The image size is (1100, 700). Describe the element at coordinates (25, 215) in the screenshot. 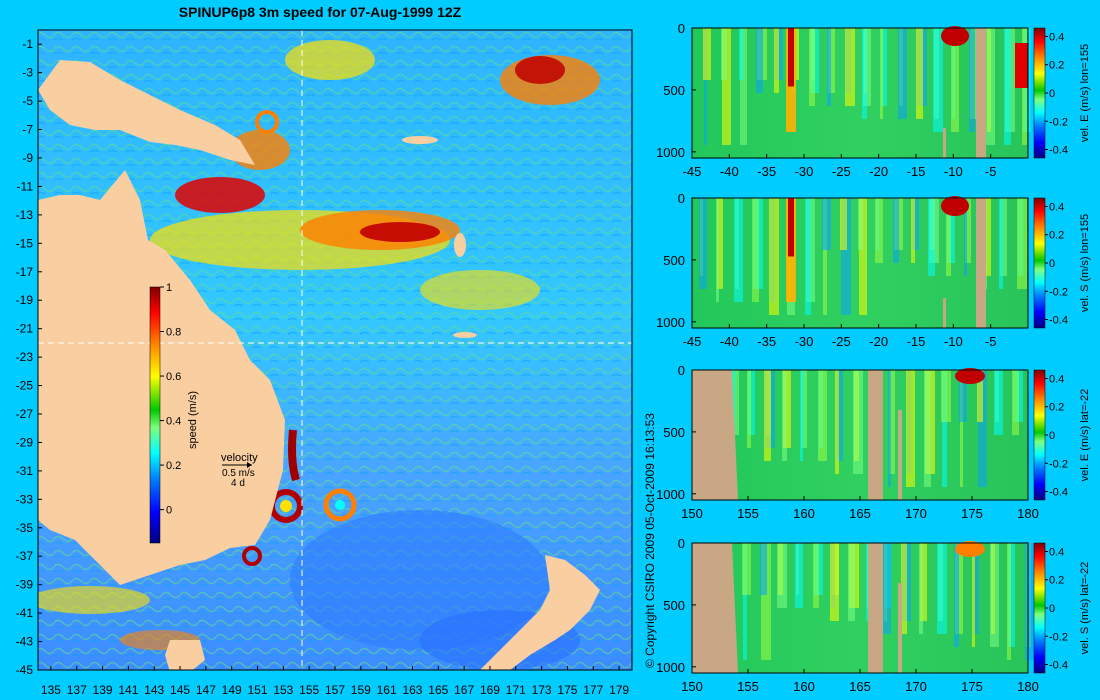

I see `map-y-tick-label: -13` at that location.